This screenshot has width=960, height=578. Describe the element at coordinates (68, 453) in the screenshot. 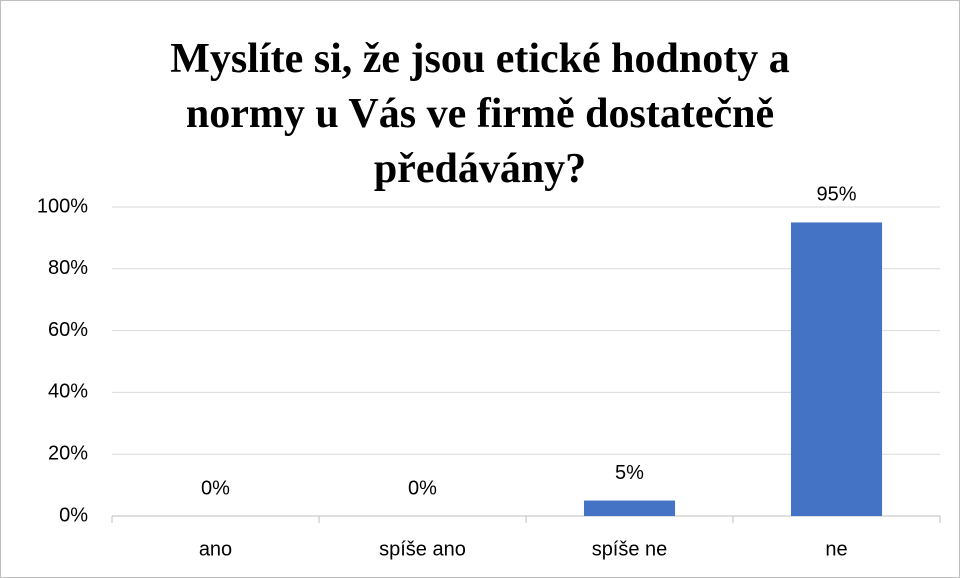

I see `y-tick-label: 20%` at that location.